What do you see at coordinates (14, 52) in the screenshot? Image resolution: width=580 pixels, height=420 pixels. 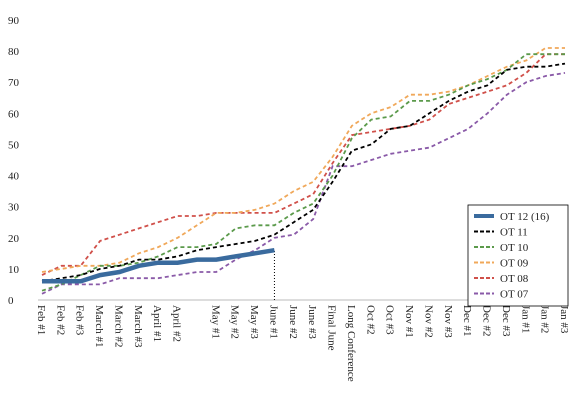 I see `y-tick-label: 80` at bounding box center [14, 52].